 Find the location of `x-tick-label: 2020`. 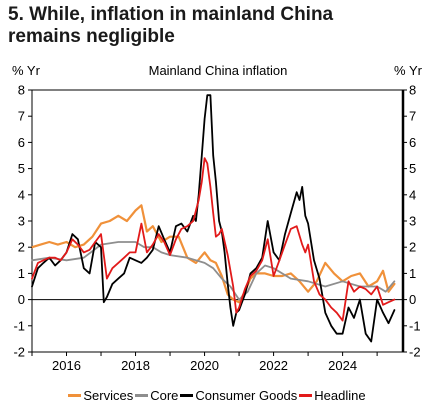

x-tick-label: 2020 is located at coordinates (204, 365).